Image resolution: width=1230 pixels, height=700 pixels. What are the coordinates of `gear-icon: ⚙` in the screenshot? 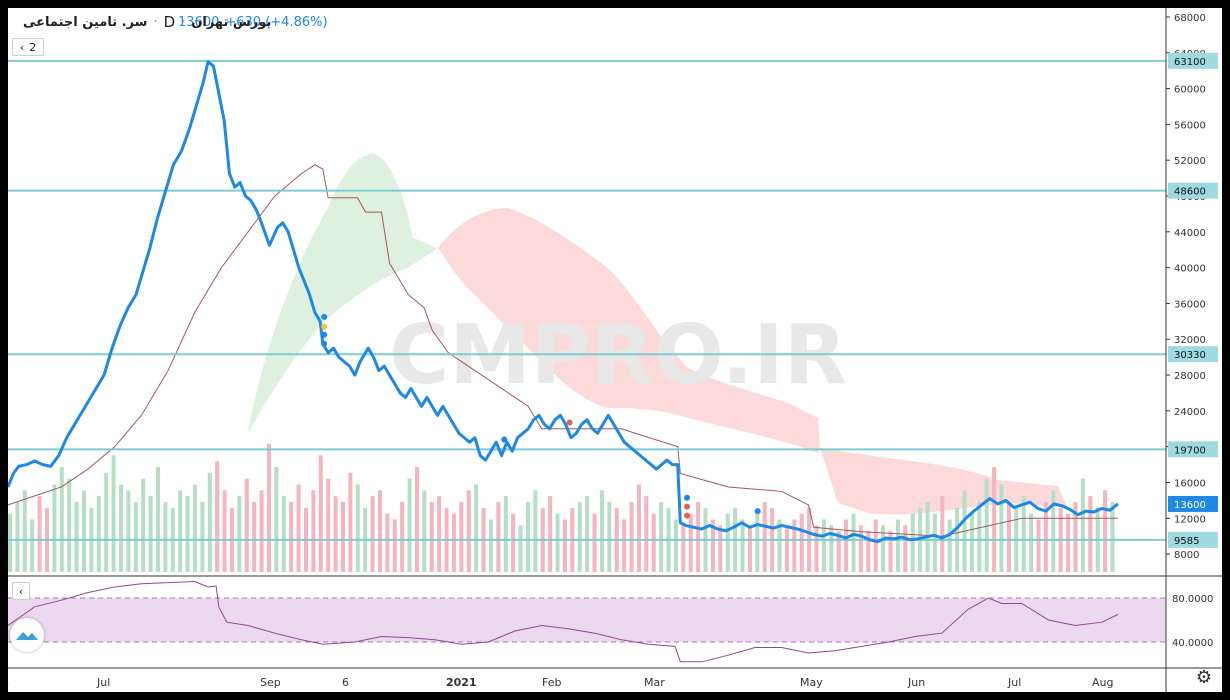 It's located at (1203, 677).